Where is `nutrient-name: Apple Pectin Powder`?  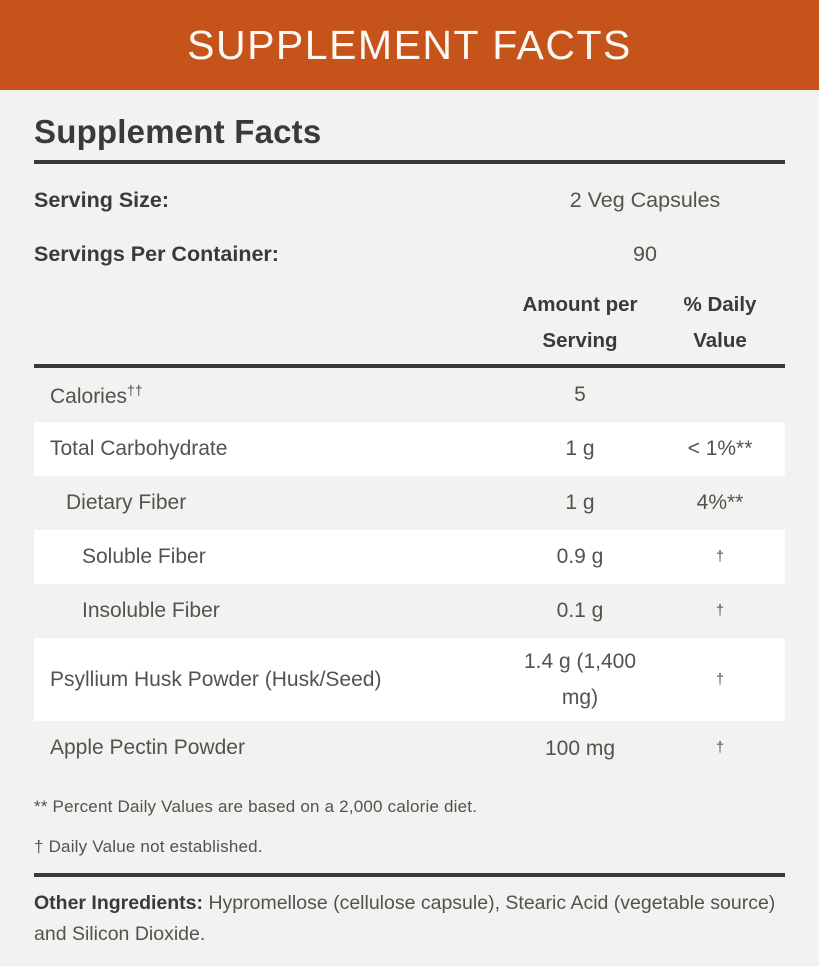
nutrient-name: Apple Pectin Powder is located at coordinates (147, 748).